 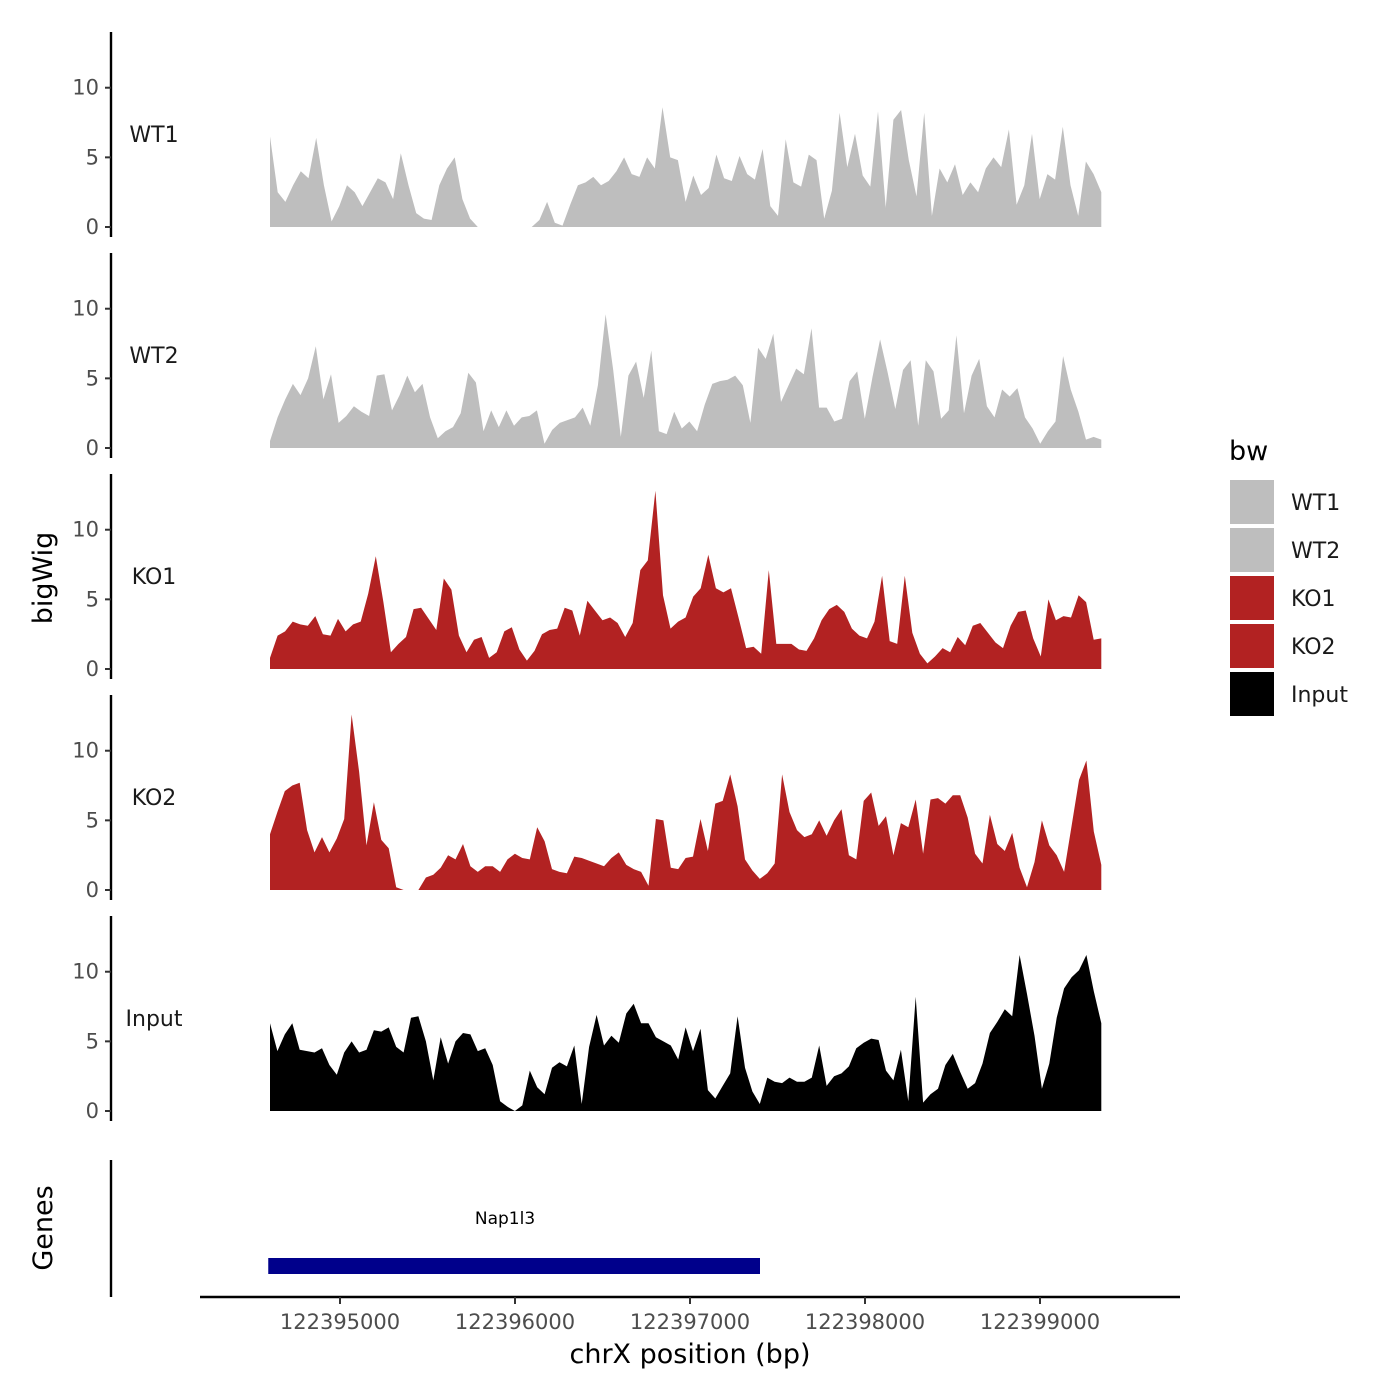 I want to click on track-label-input: Input, so click(x=154, y=1019).